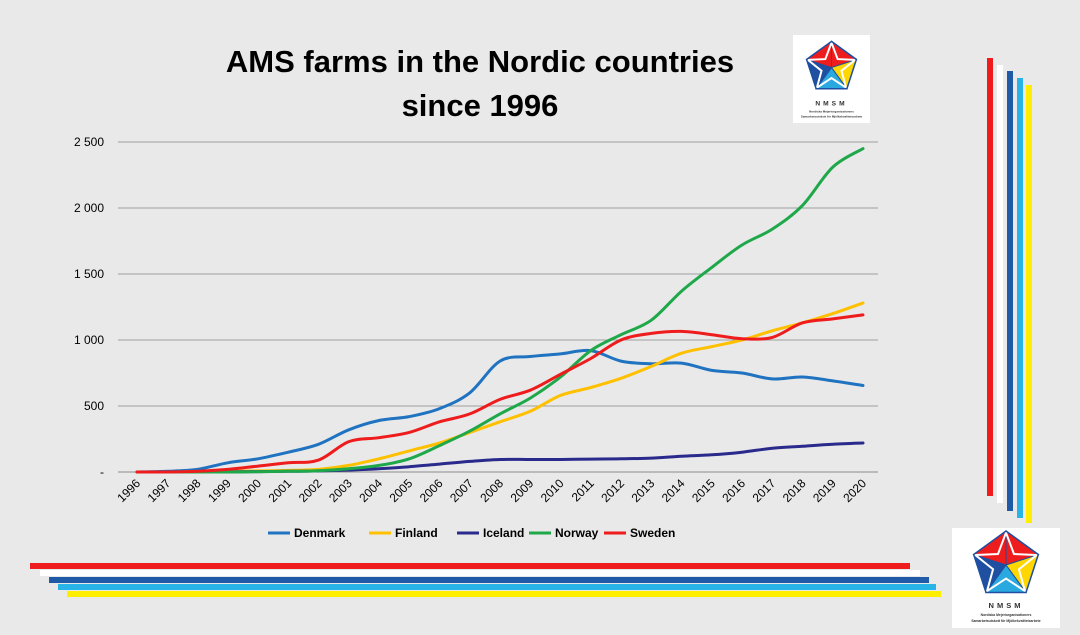  I want to click on x-tick-label: 2015, so click(703, 490).